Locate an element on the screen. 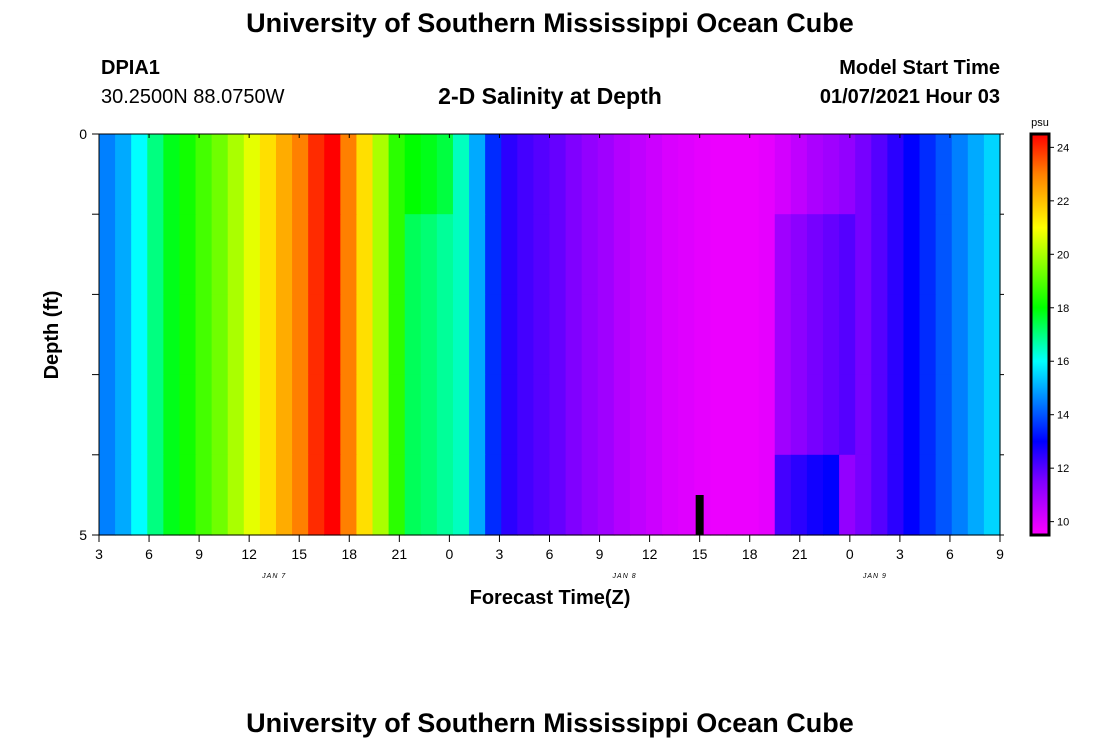 The width and height of the screenshot is (1100, 750). station-coordinates: 30.2500N 88.0750W is located at coordinates (193, 97).